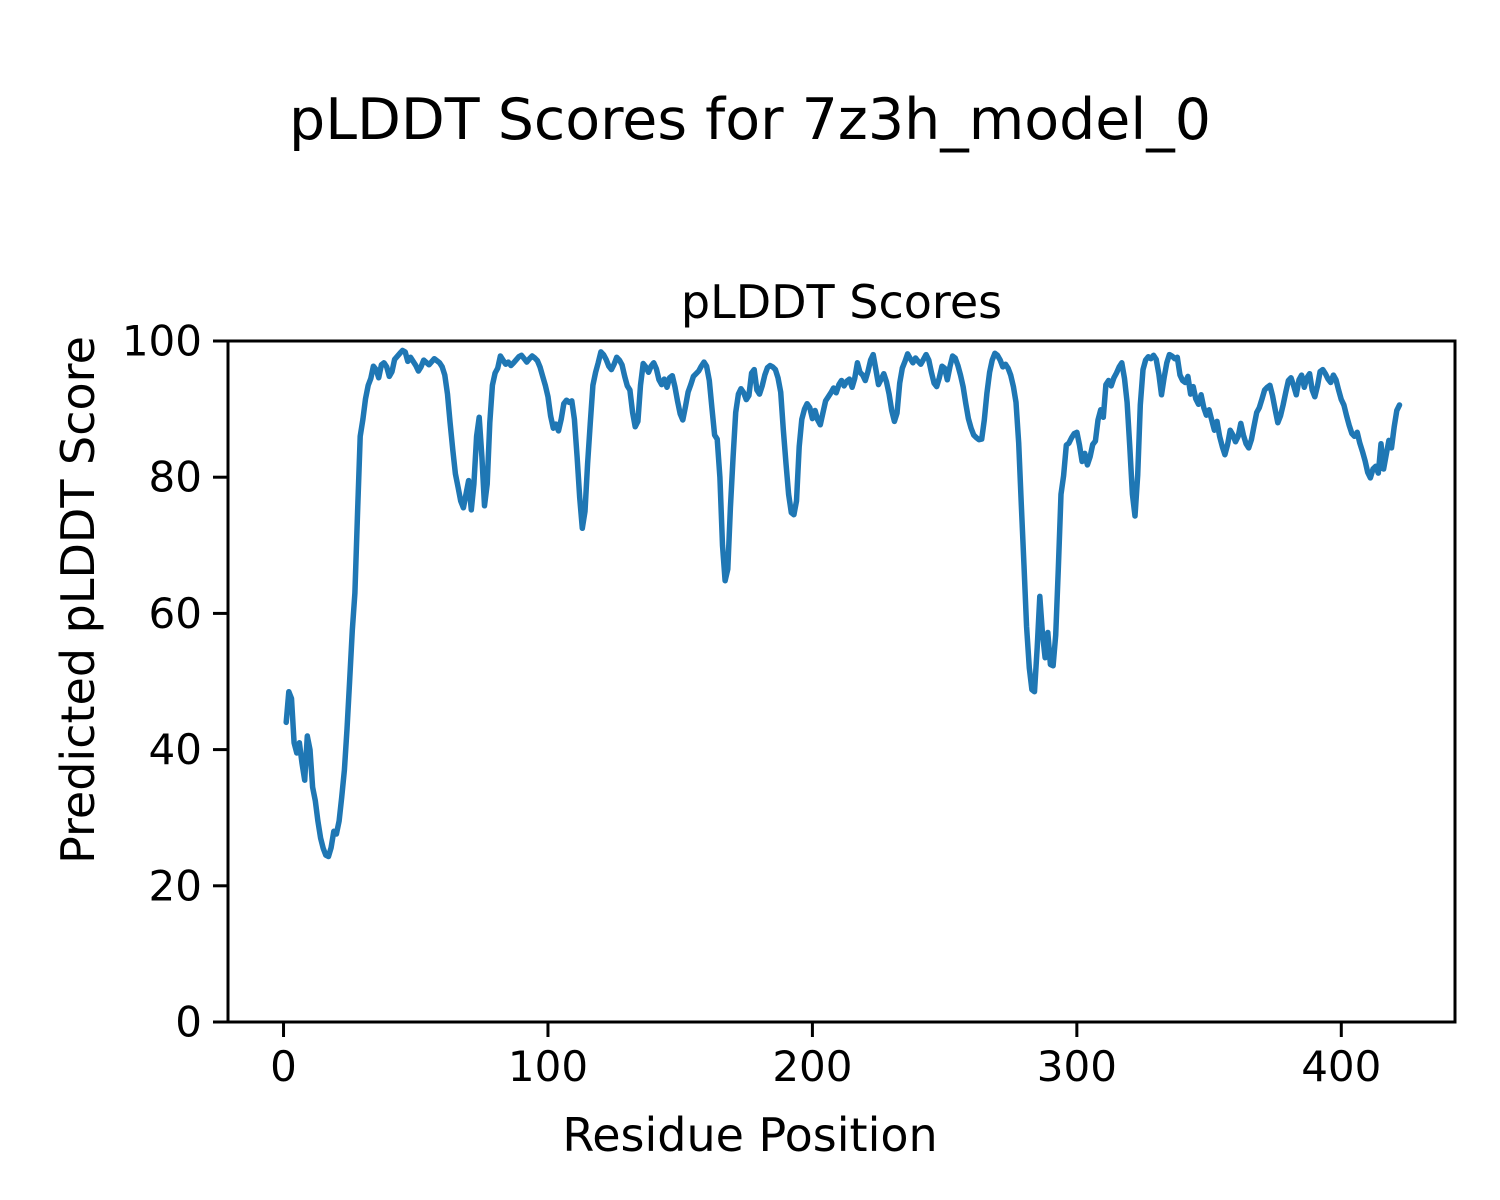 This screenshot has height=1200, width=1500. I want to click on x-tick-label: 0, so click(283, 1066).